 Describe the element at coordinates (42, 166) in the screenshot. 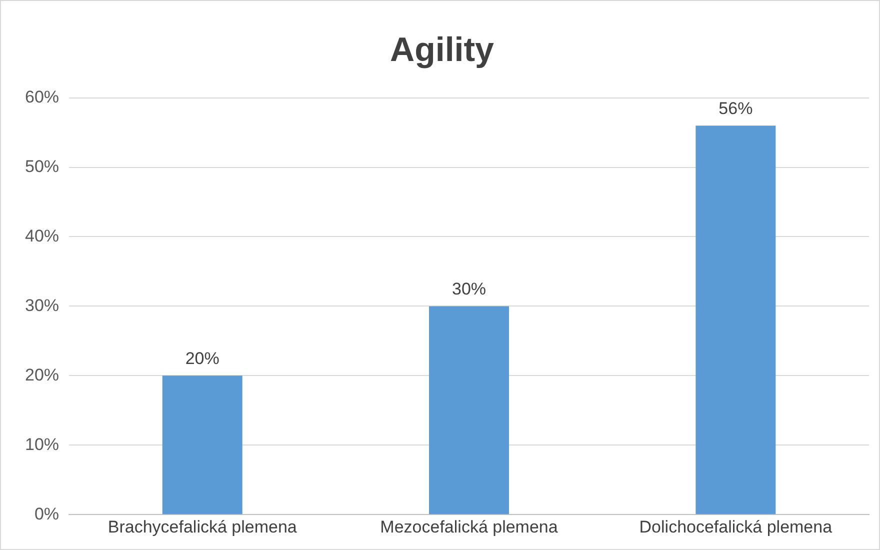

I see `y-tick-label: 50%` at that location.